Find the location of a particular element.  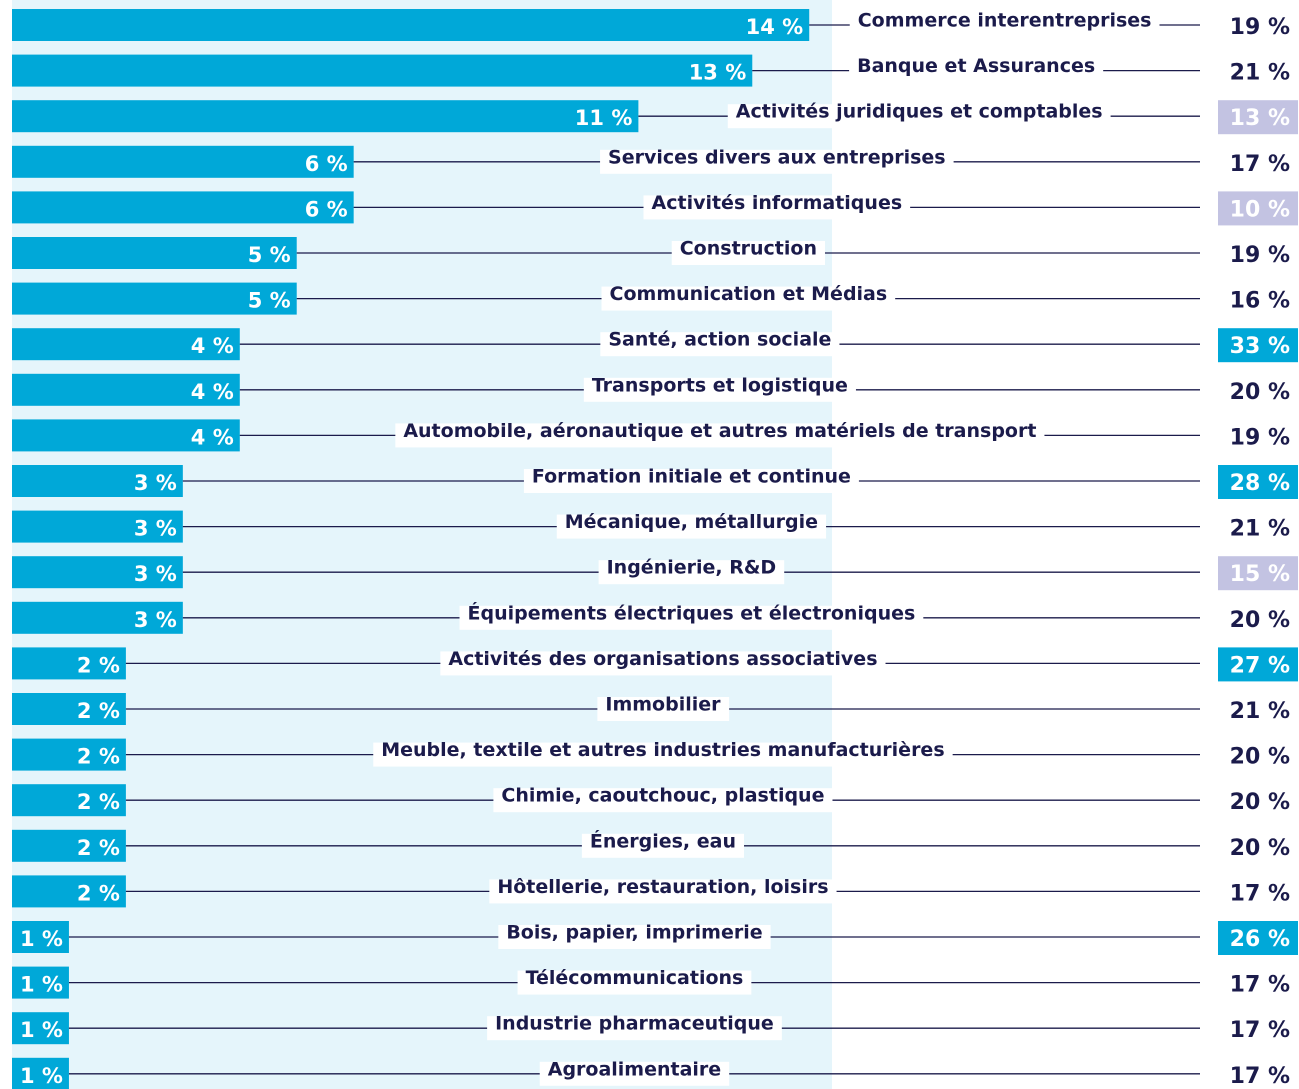

share-label: 10 % is located at coordinates (1260, 209).